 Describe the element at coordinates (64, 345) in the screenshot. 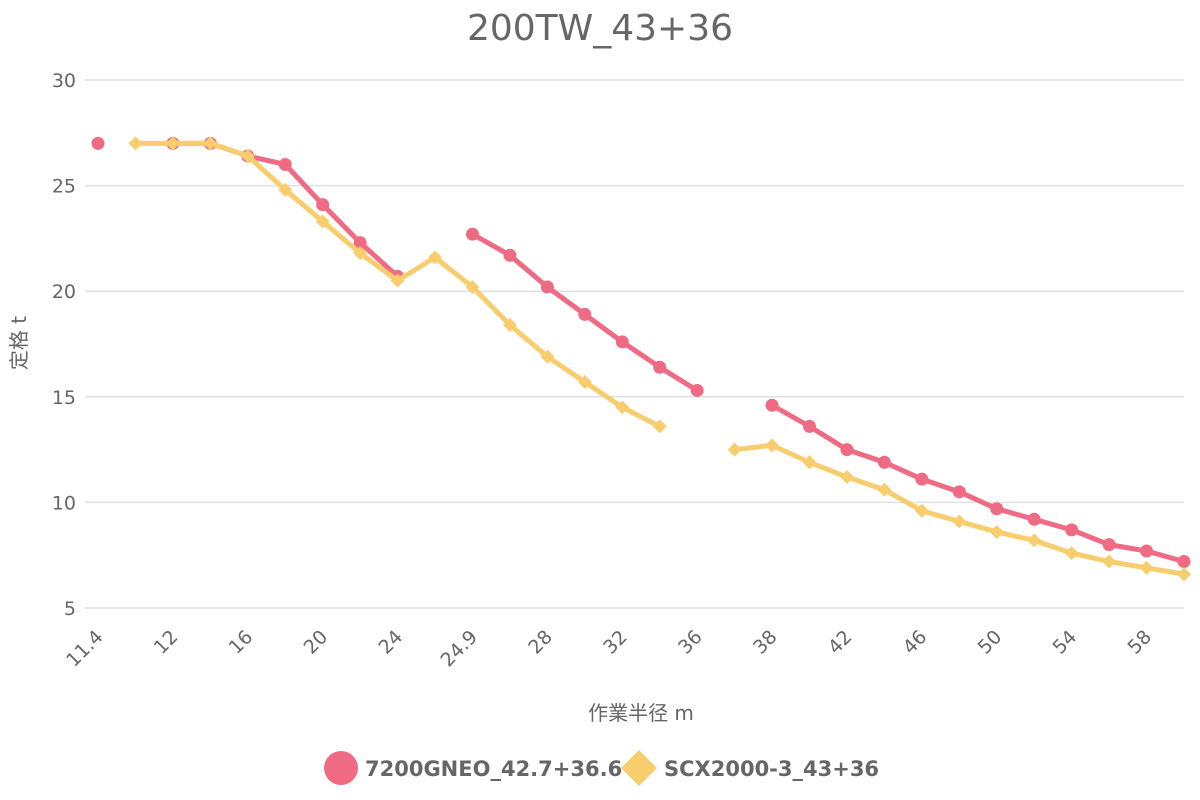

I see `y-axis-ticks: 5 10 15 20 25 30` at that location.